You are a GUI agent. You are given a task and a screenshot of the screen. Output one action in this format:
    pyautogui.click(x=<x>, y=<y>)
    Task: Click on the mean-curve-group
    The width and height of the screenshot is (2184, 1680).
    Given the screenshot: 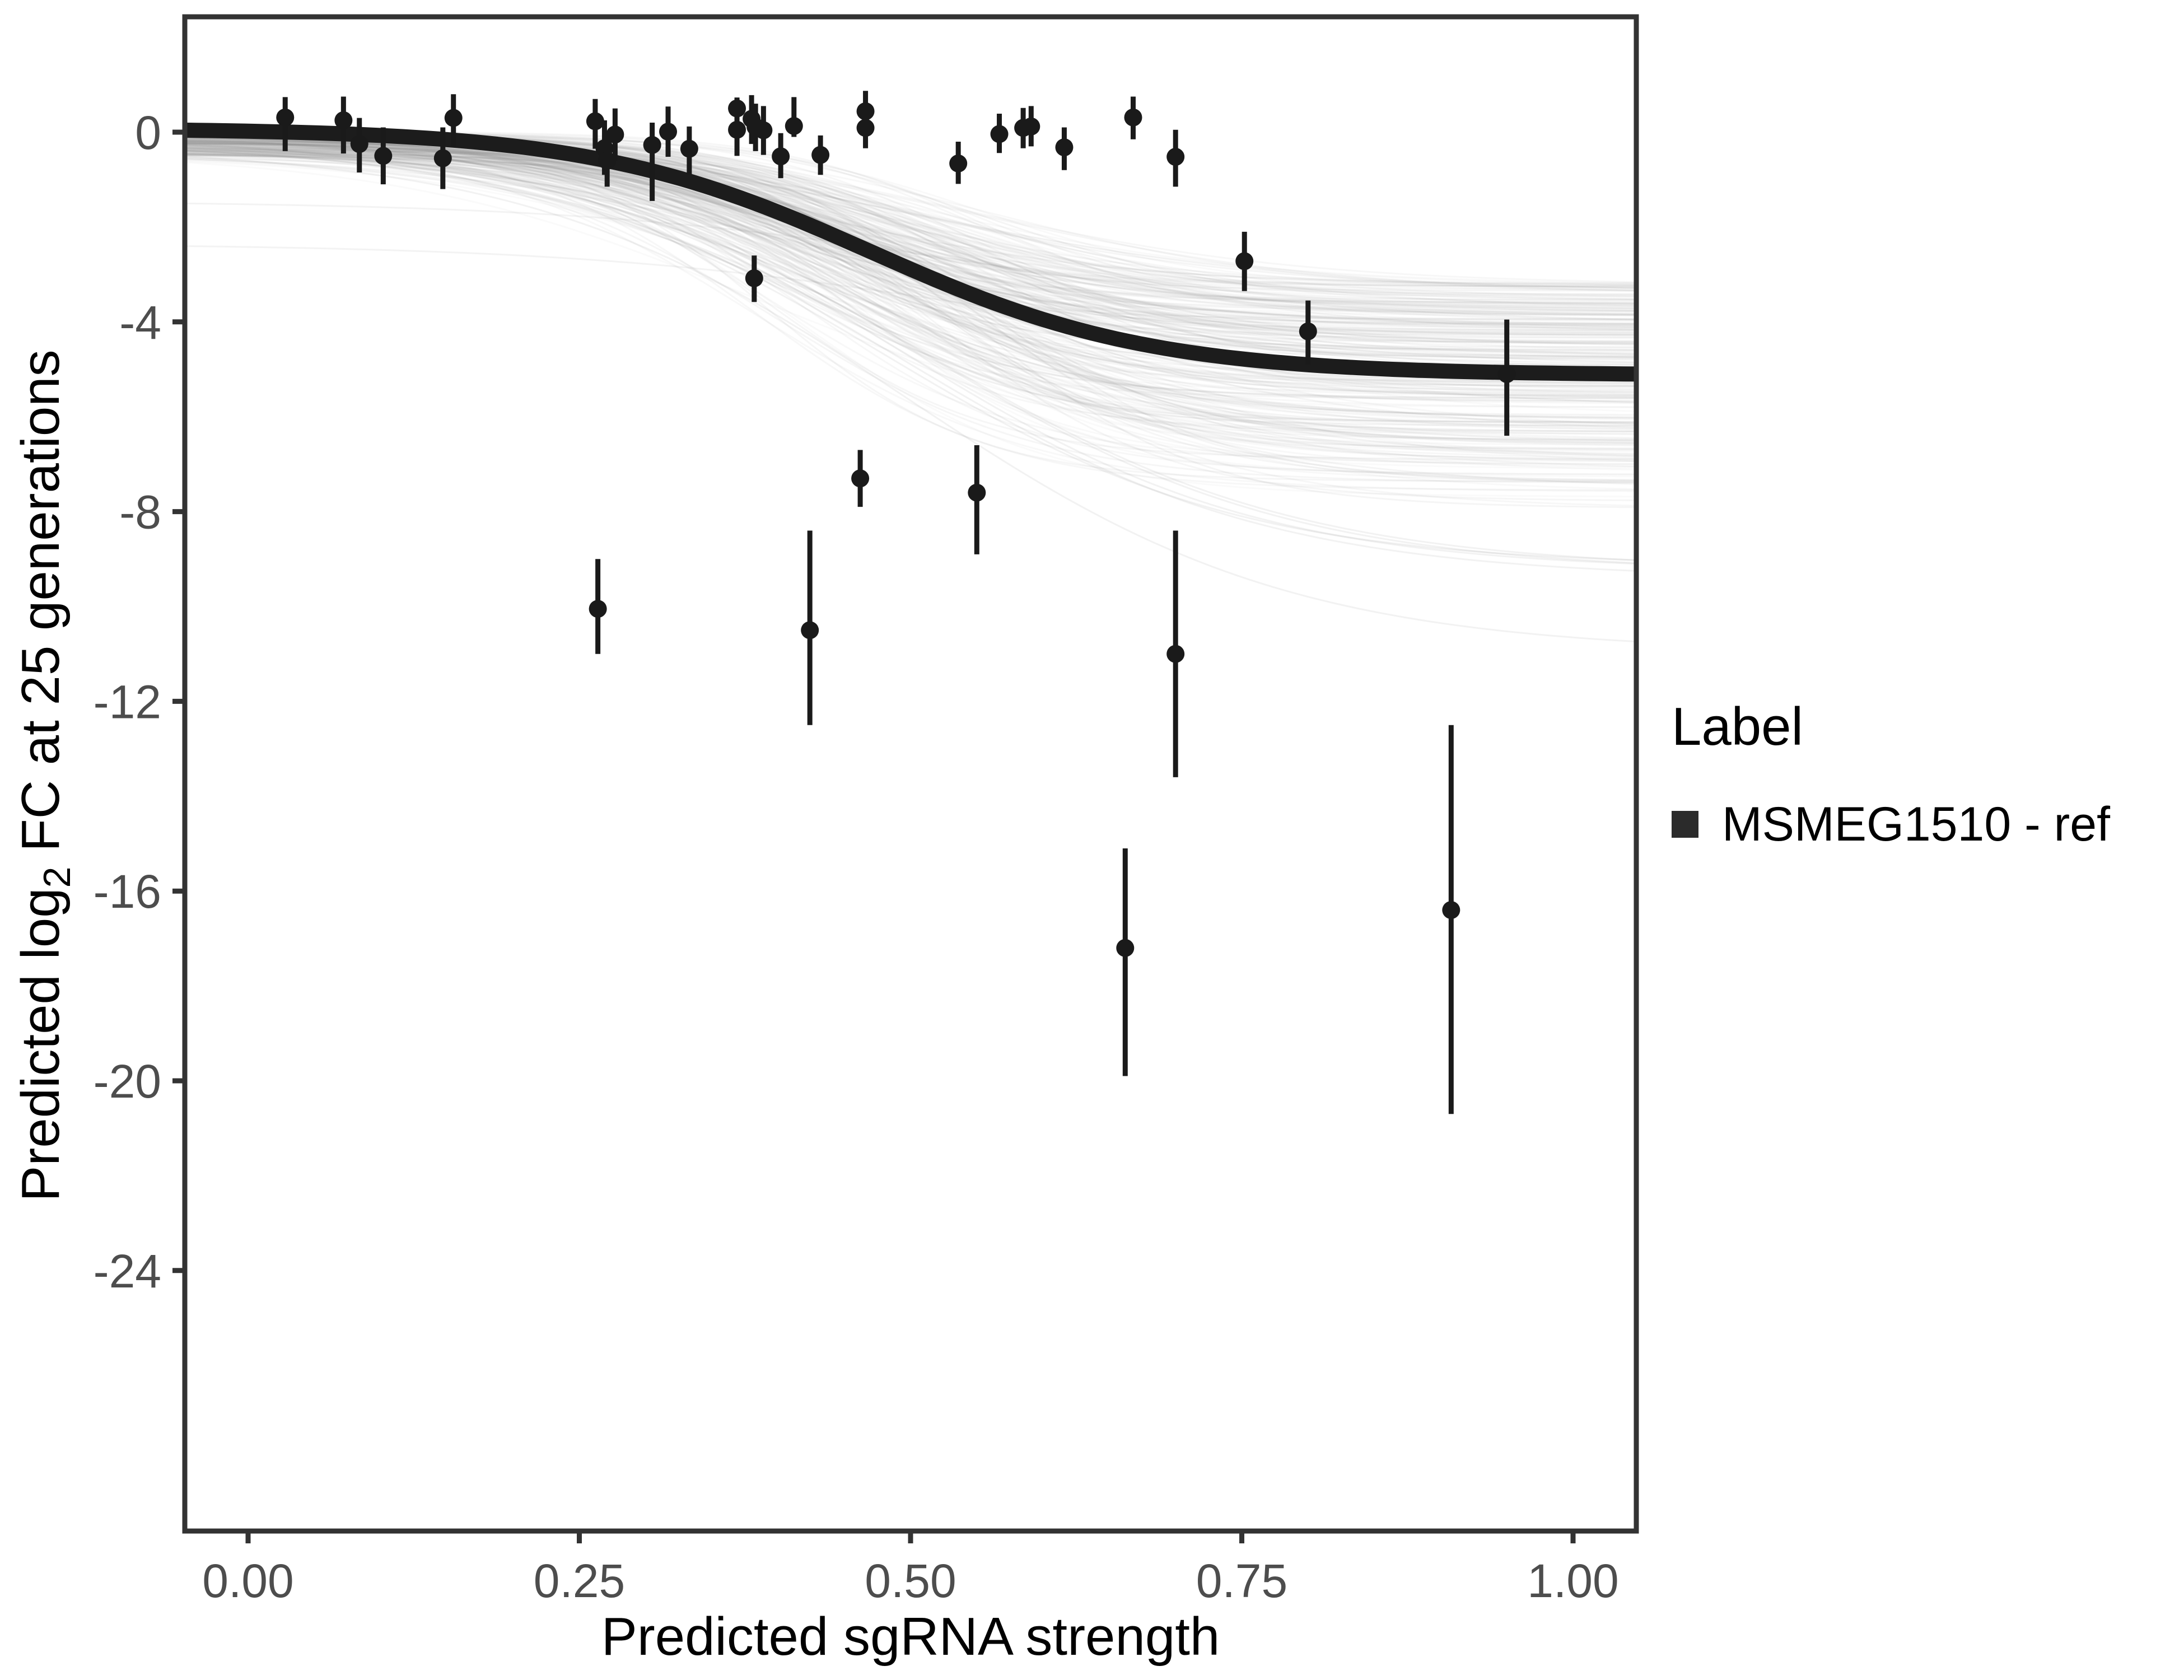 What is the action you would take?
    pyautogui.click(x=911, y=252)
    